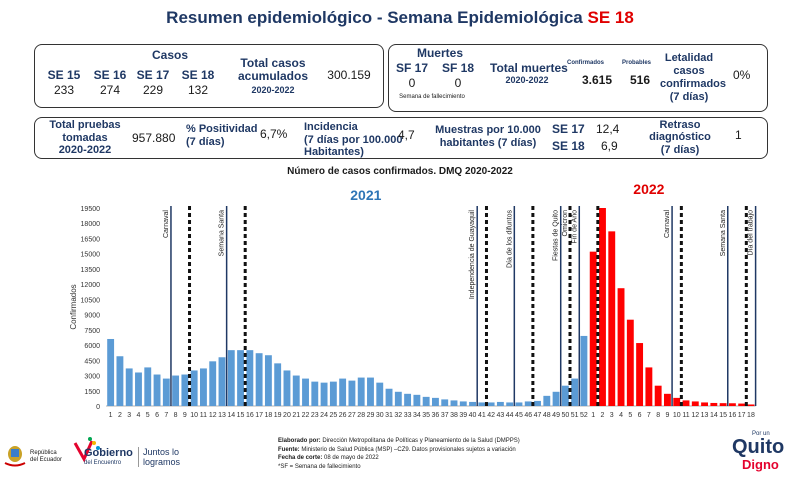 The height and width of the screenshot is (477, 800). Describe the element at coordinates (92, 346) in the screenshot. I see `y-tick-label: 6000` at that location.